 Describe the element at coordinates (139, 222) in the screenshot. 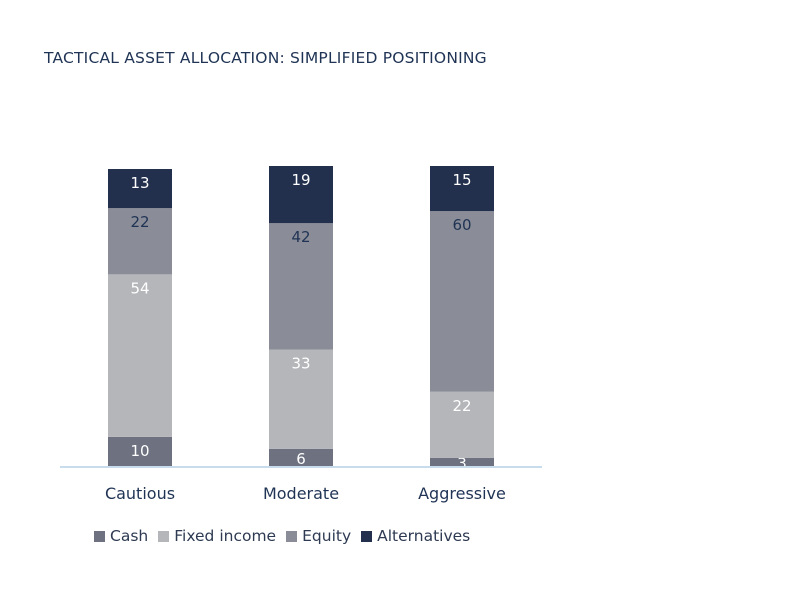

I see `data-label-equity-cautious: 22` at that location.